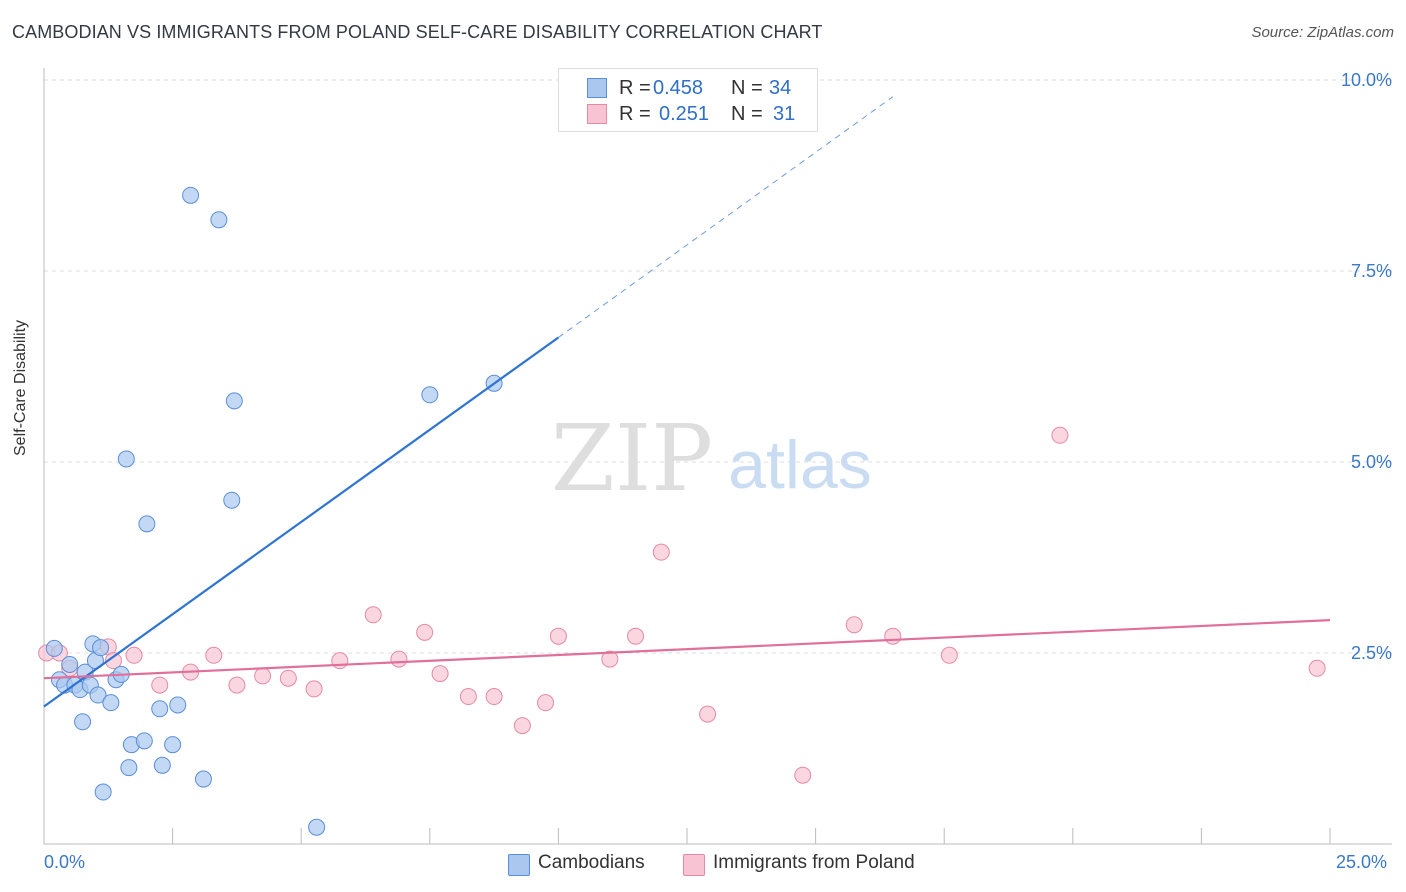 The width and height of the screenshot is (1406, 892). What do you see at coordinates (678, 88) in the screenshot?
I see `legend-r-value: 0.458` at bounding box center [678, 88].